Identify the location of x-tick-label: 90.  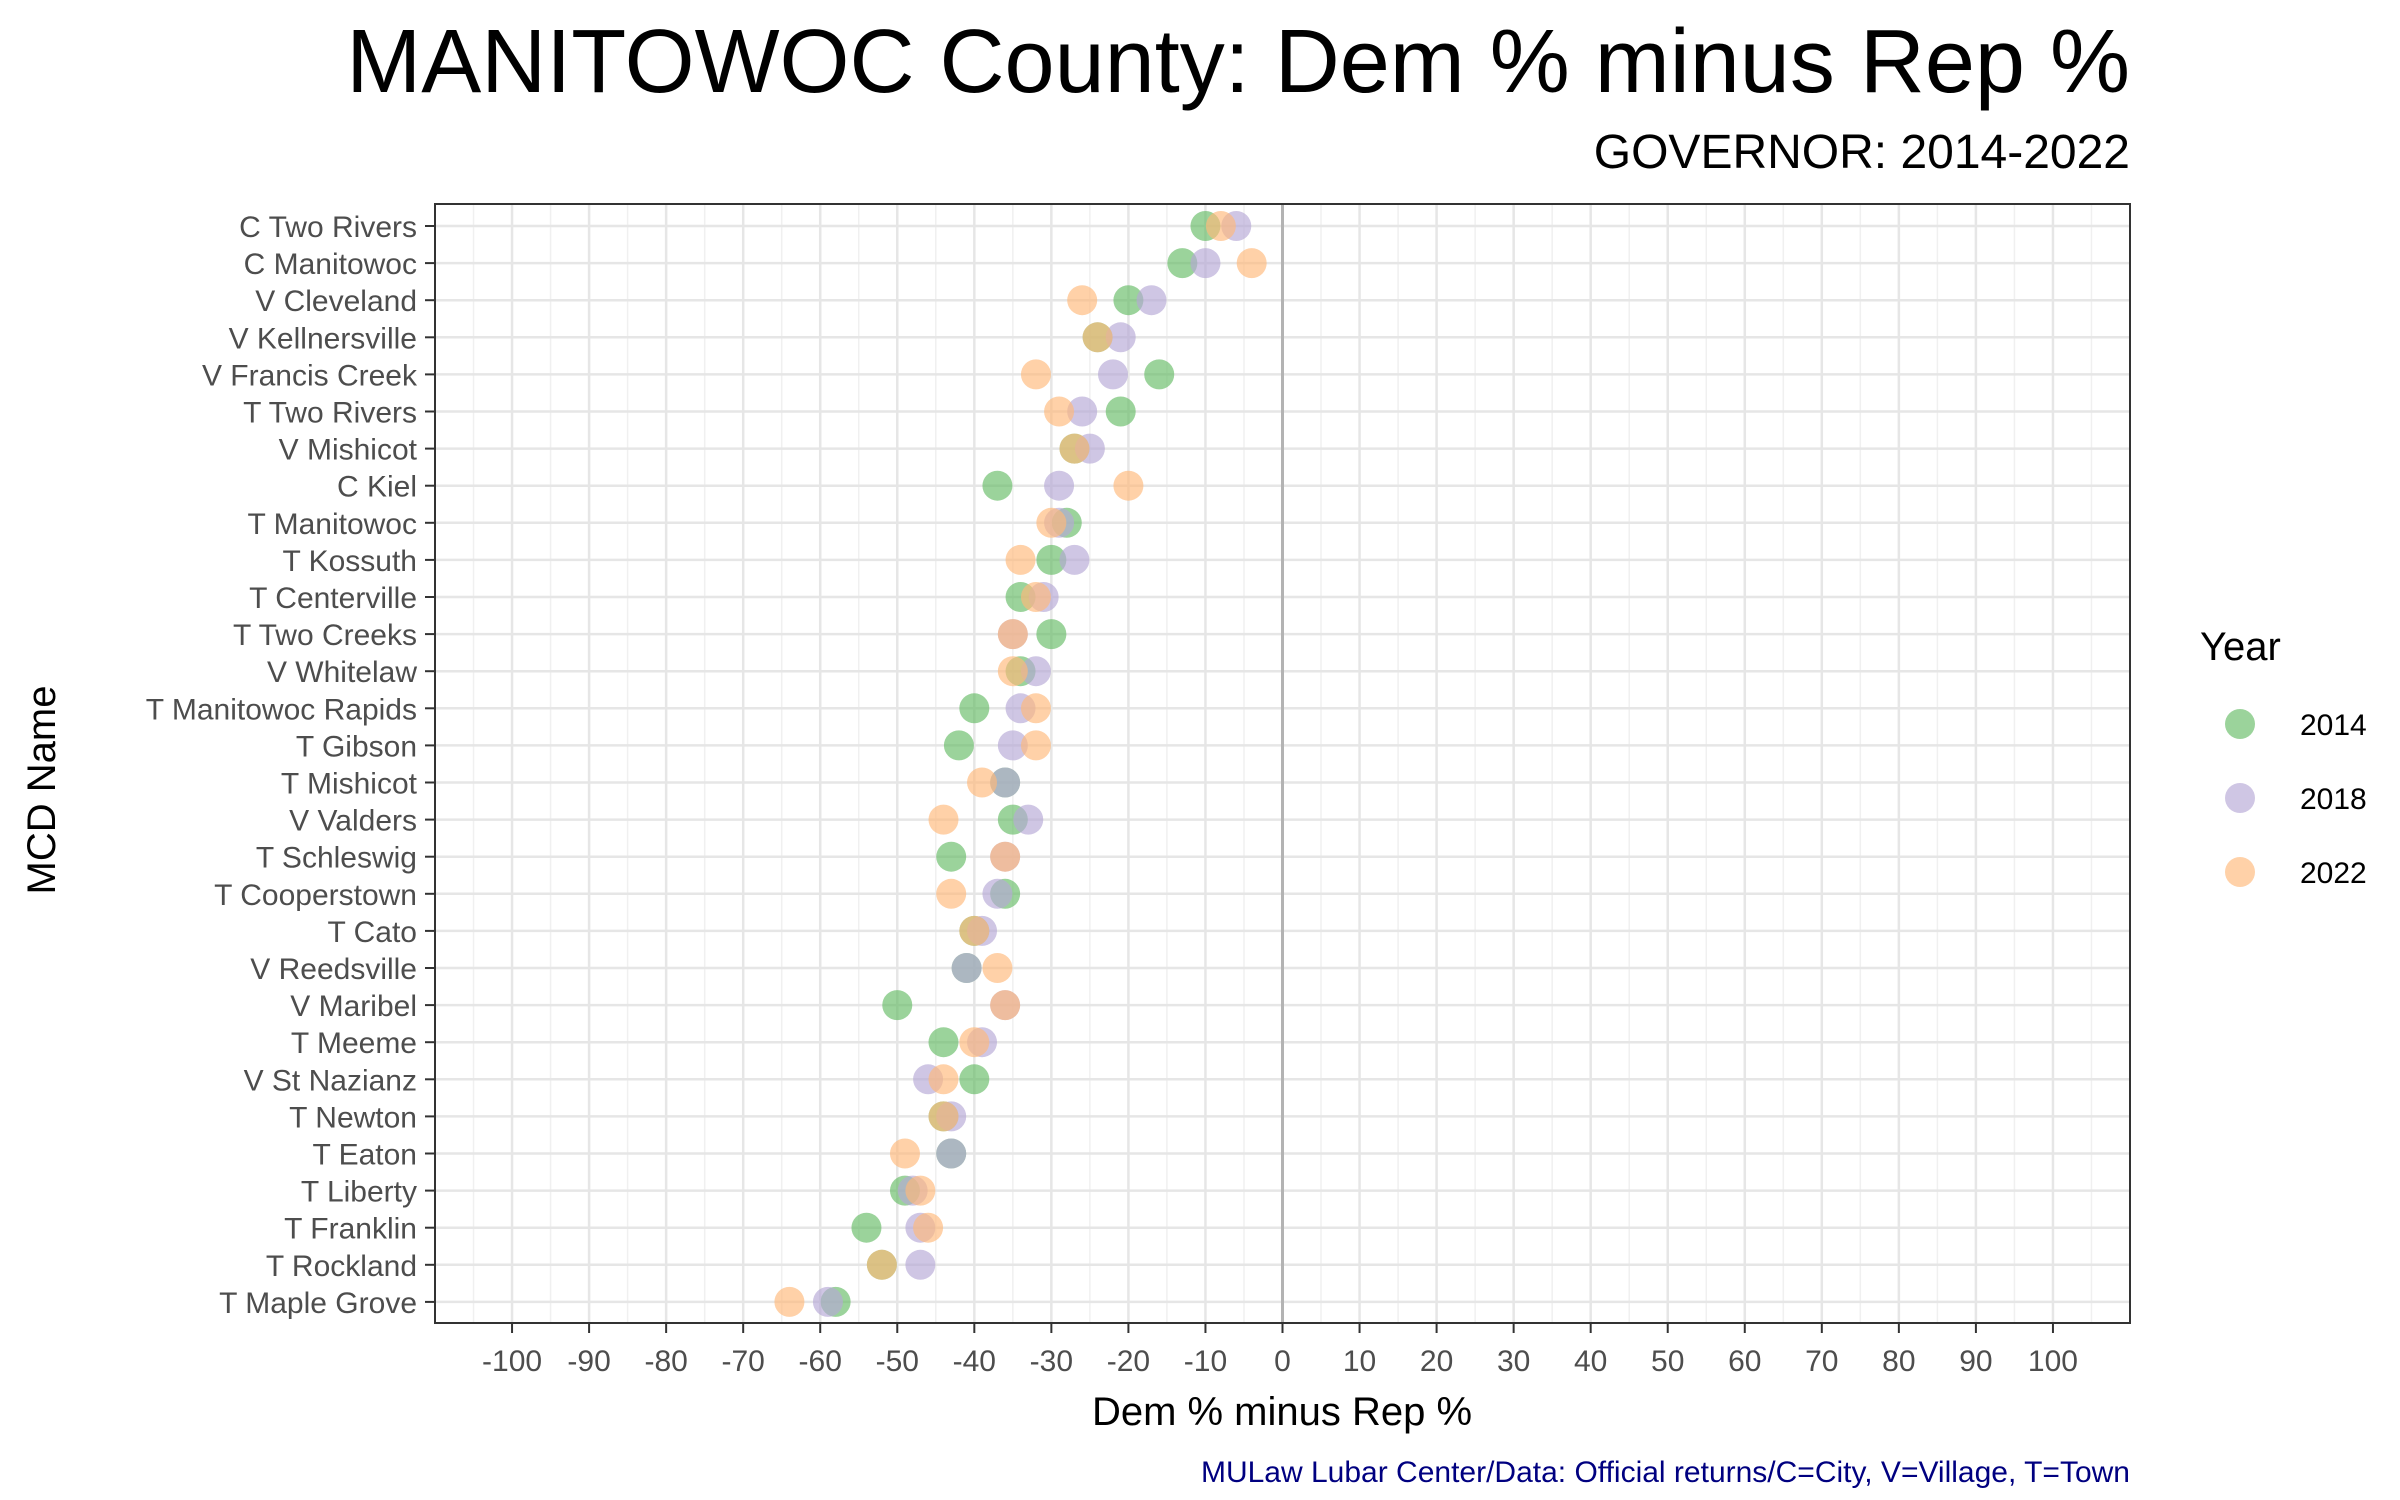
(1975, 1361).